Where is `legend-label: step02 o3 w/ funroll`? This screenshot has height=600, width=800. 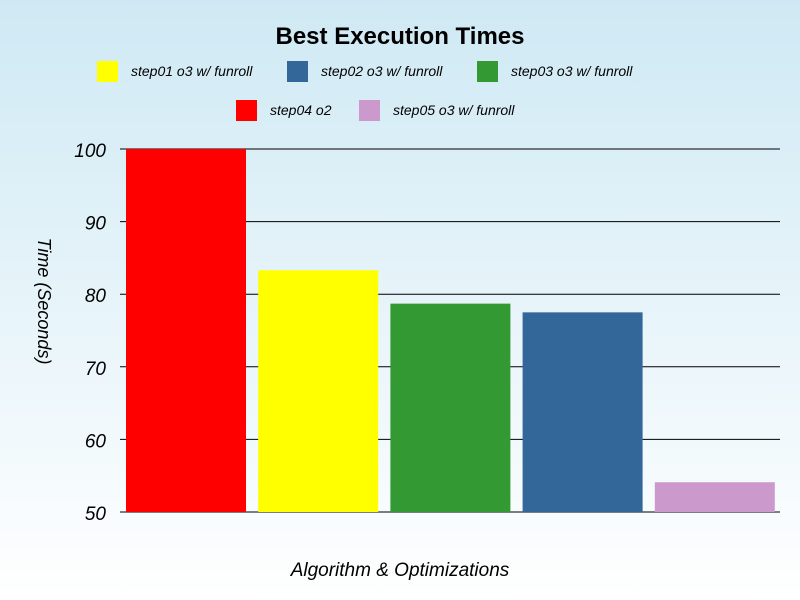
legend-label: step02 o3 w/ funroll is located at coordinates (382, 71).